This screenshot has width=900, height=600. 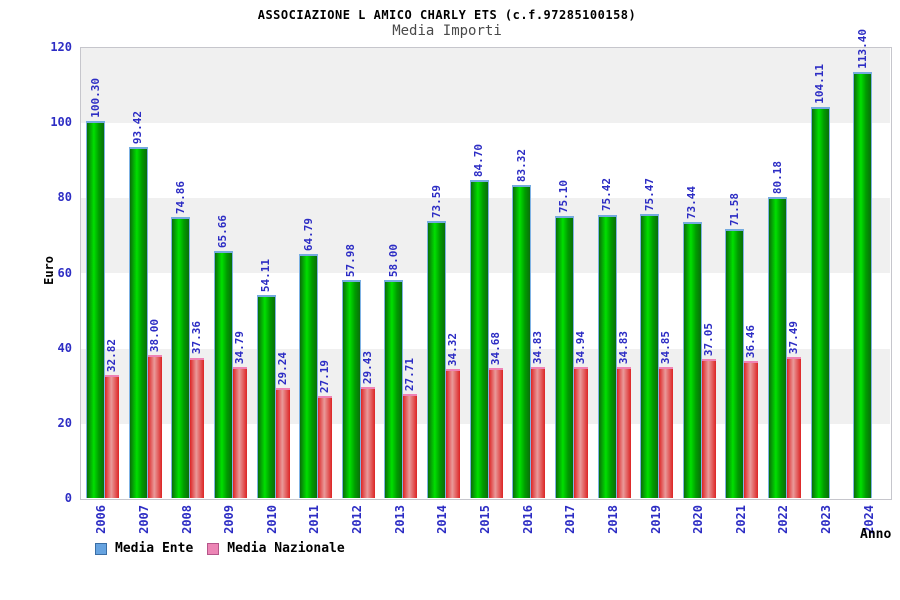 I want to click on bar-media-ente-2015, so click(x=479, y=338).